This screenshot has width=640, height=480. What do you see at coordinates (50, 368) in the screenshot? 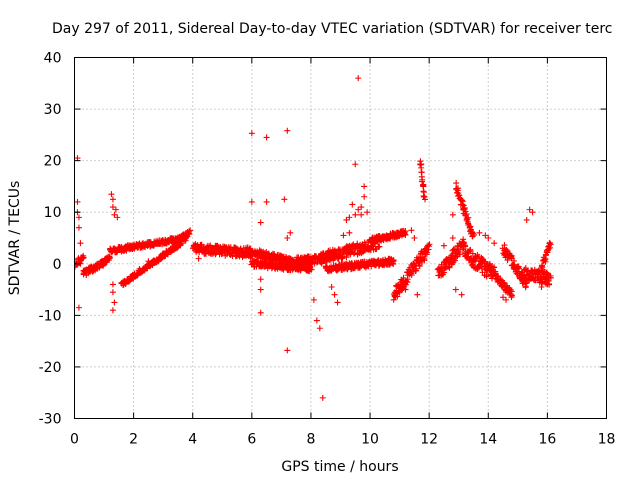
I see `y-tick-label: -20` at bounding box center [50, 368].